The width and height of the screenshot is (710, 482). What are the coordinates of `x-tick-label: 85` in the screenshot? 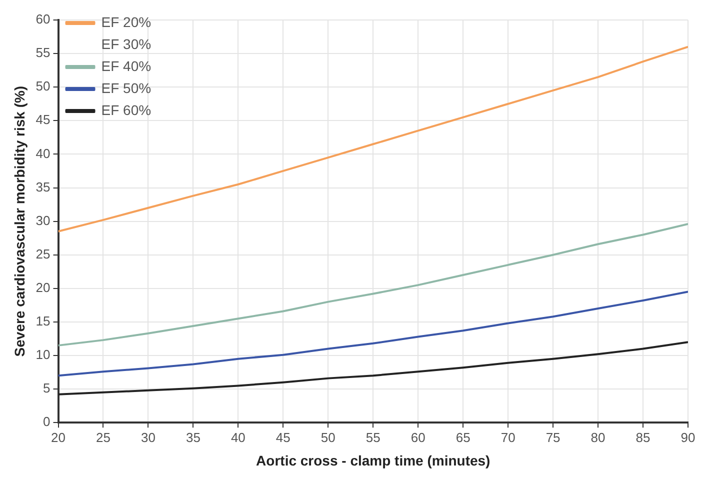 It's located at (643, 437).